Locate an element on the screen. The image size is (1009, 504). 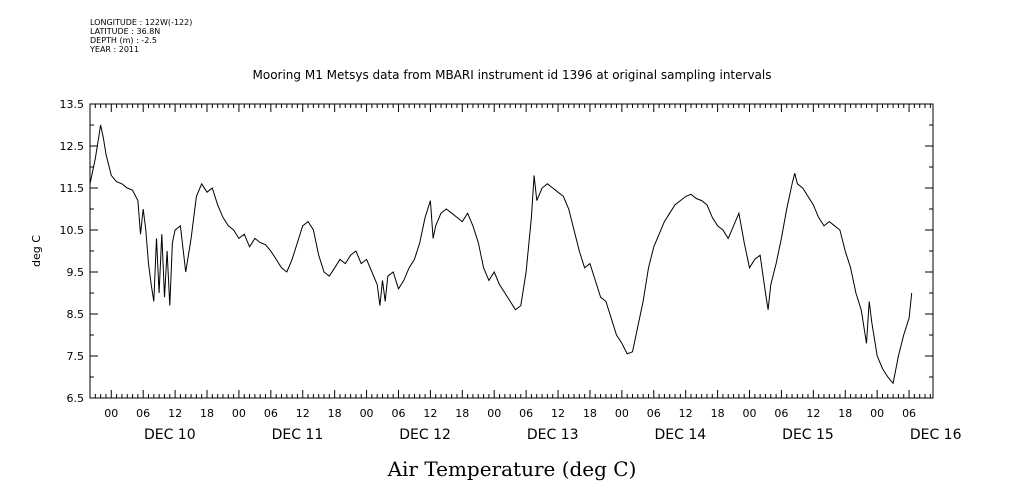
latitude-text: LATITUDE : 36.8N is located at coordinates (125, 31).